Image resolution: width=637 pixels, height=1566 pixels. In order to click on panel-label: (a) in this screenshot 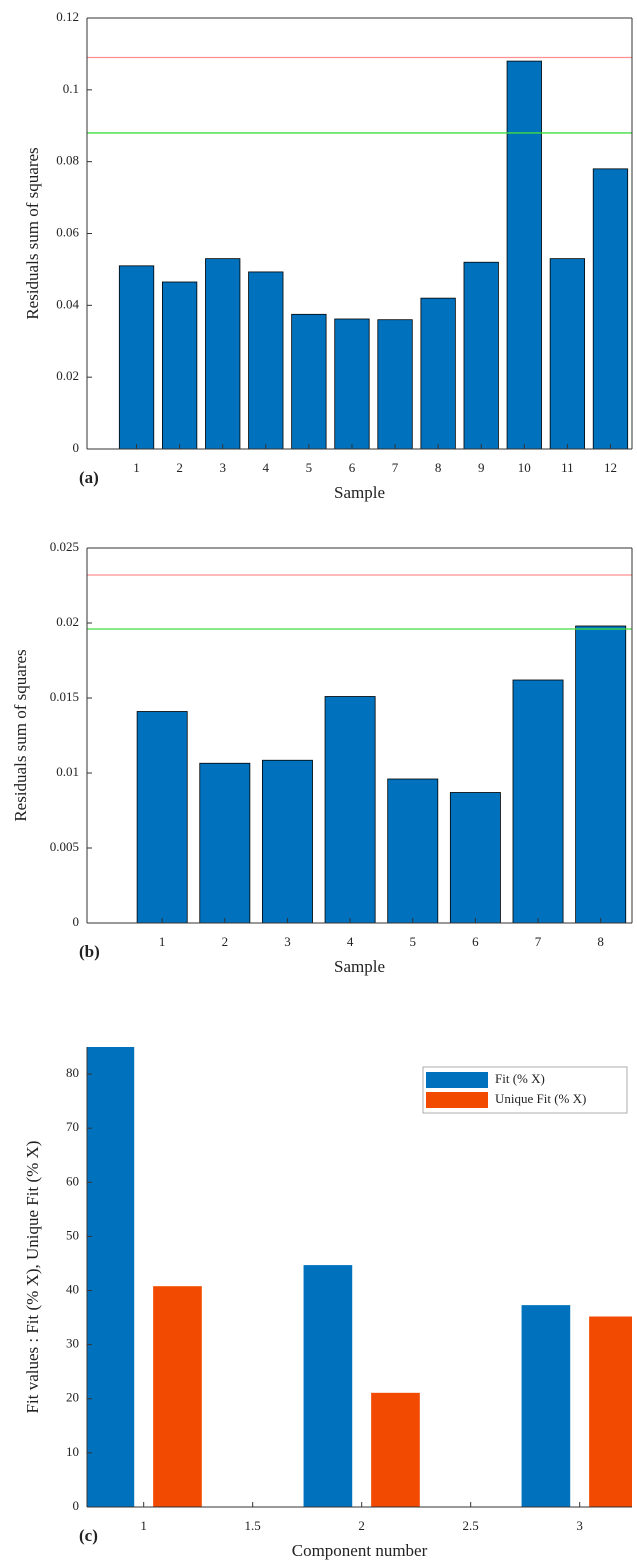, I will do `click(89, 477)`.